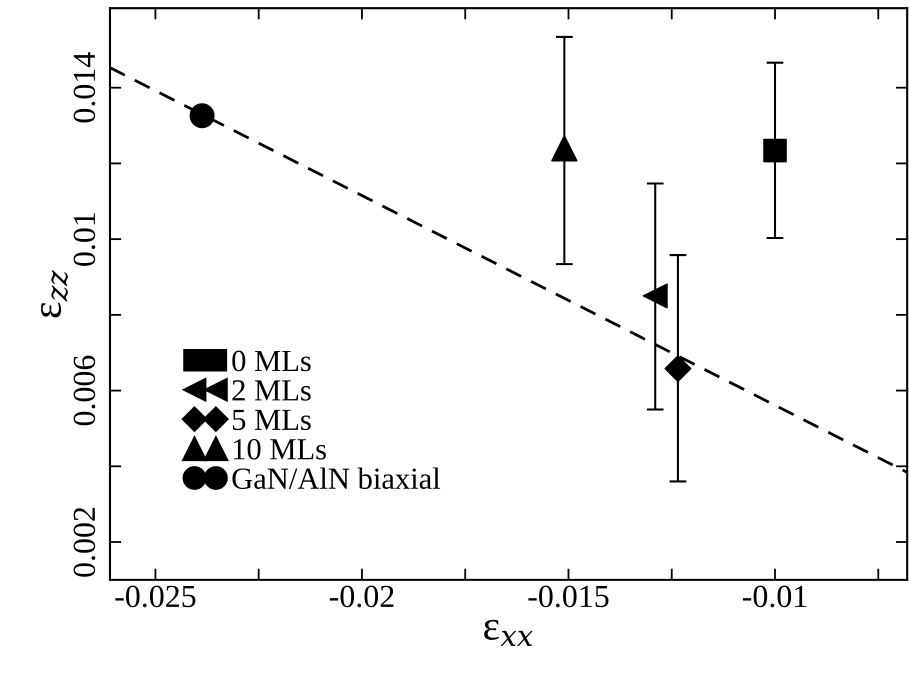  I want to click on y-tick-label: 0.01, so click(85, 239).